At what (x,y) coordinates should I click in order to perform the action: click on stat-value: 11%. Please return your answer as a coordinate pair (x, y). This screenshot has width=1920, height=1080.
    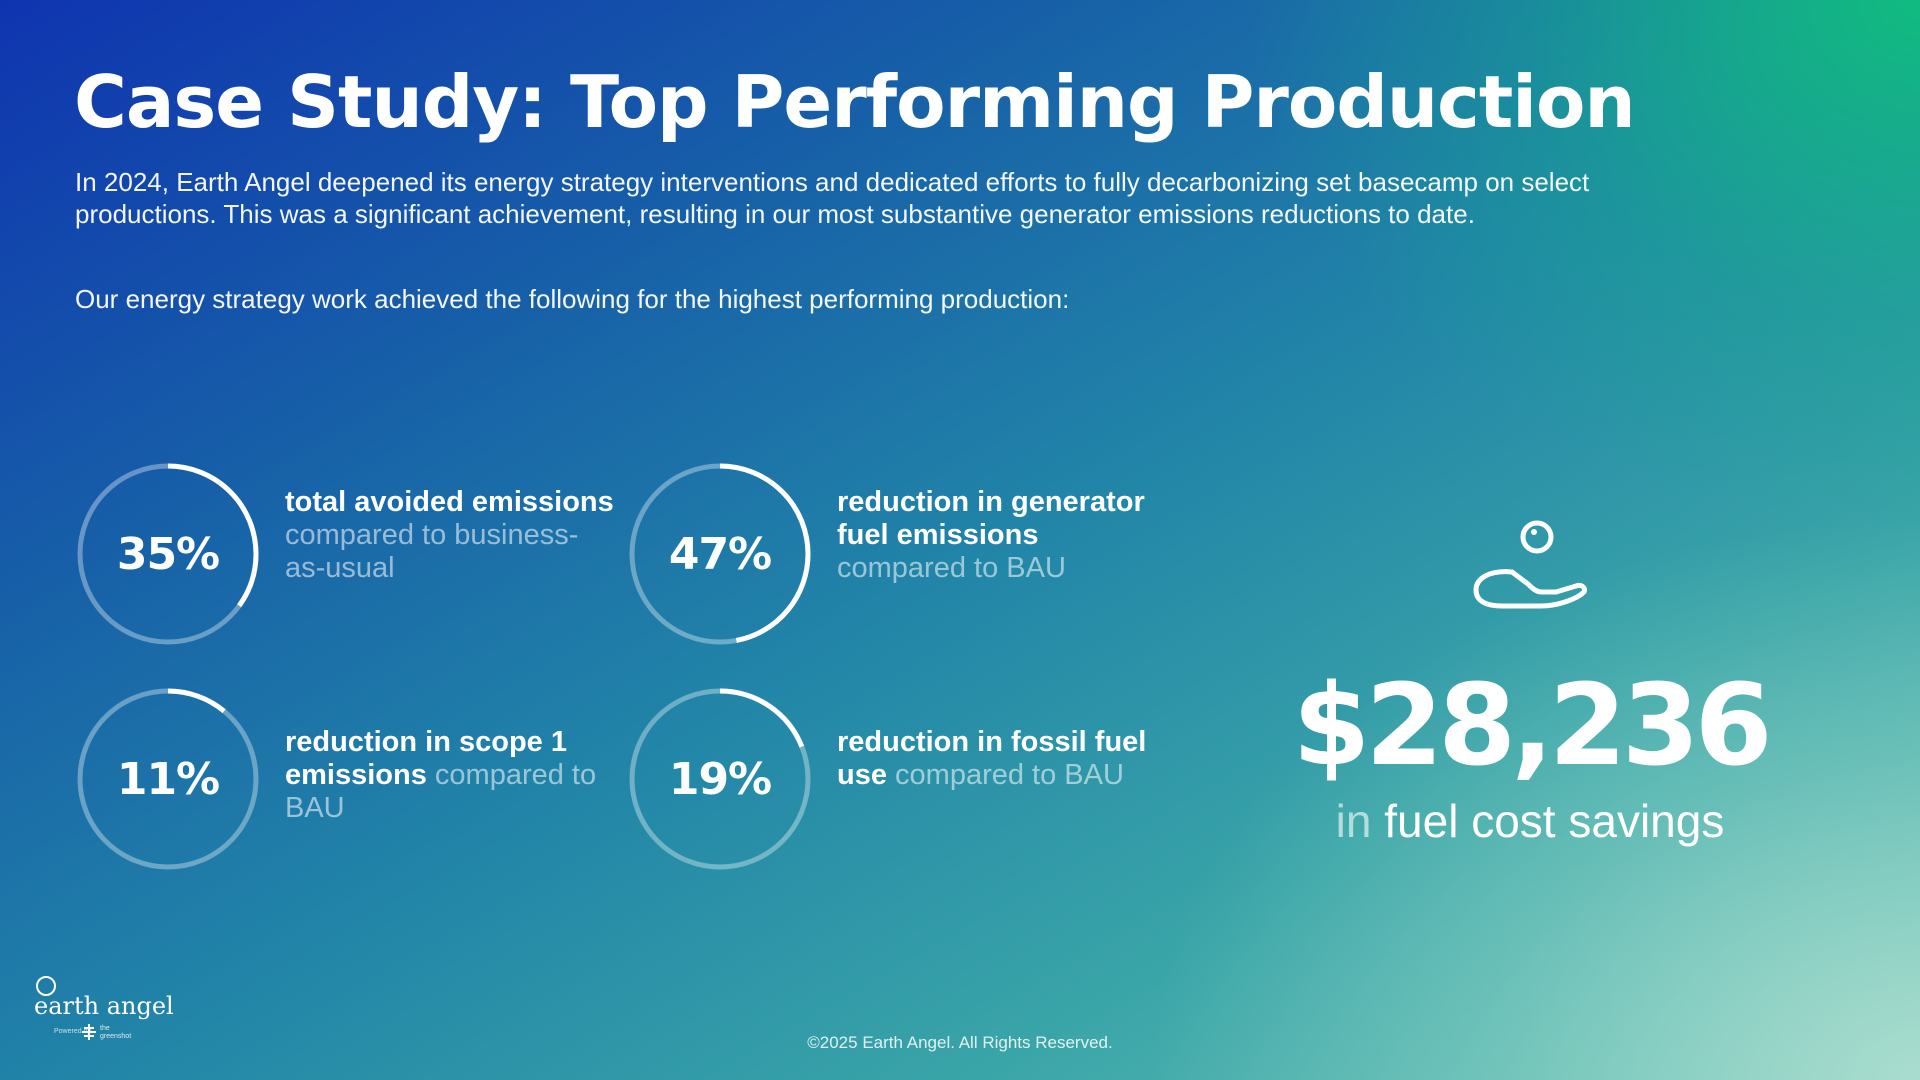
    Looking at the image, I should click on (168, 779).